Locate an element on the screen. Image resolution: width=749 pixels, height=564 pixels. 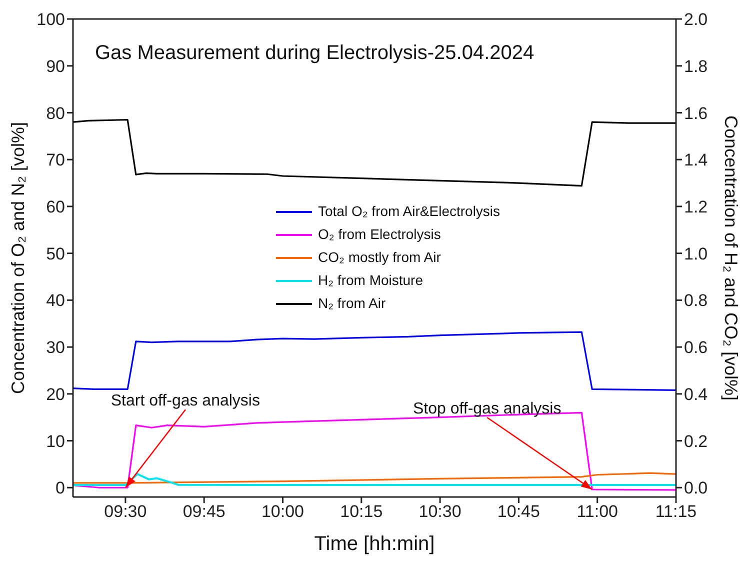
y2-tick-label: 0.4 is located at coordinates (696, 394).